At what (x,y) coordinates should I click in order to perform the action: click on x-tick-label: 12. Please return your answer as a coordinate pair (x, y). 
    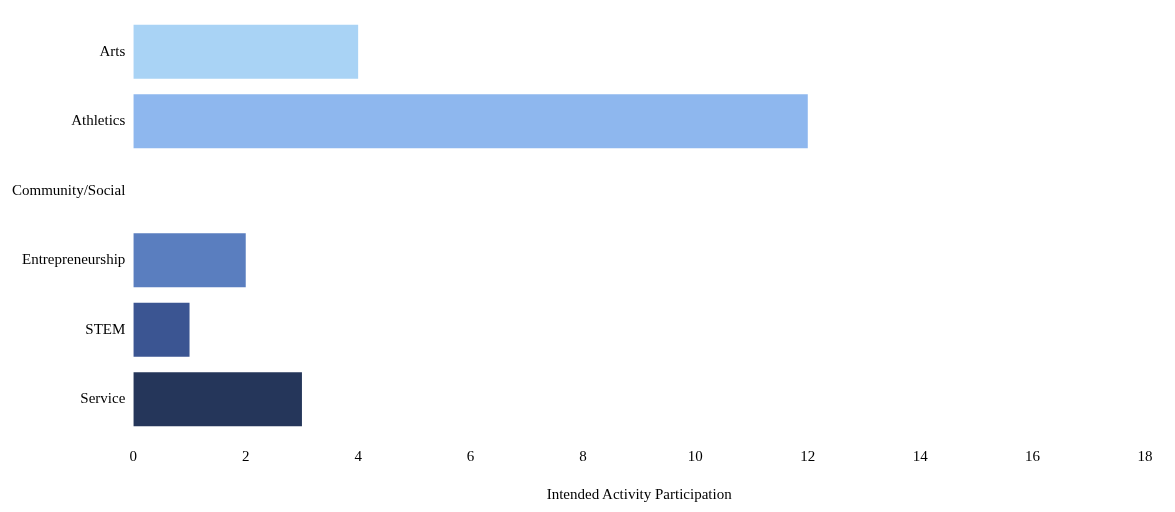
    Looking at the image, I should click on (808, 455).